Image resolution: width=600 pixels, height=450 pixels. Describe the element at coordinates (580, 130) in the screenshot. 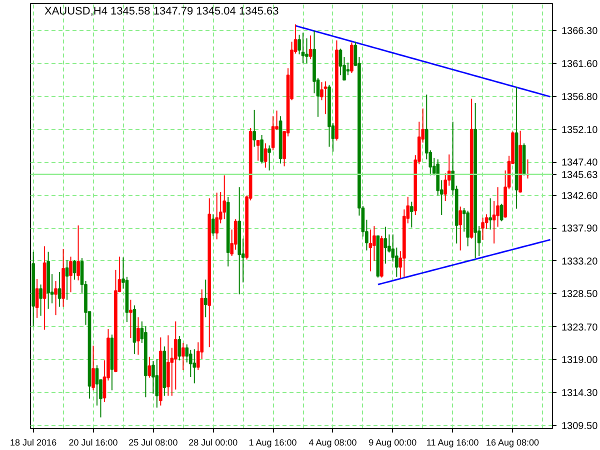

I see `y-tick-label: 1352.10` at that location.